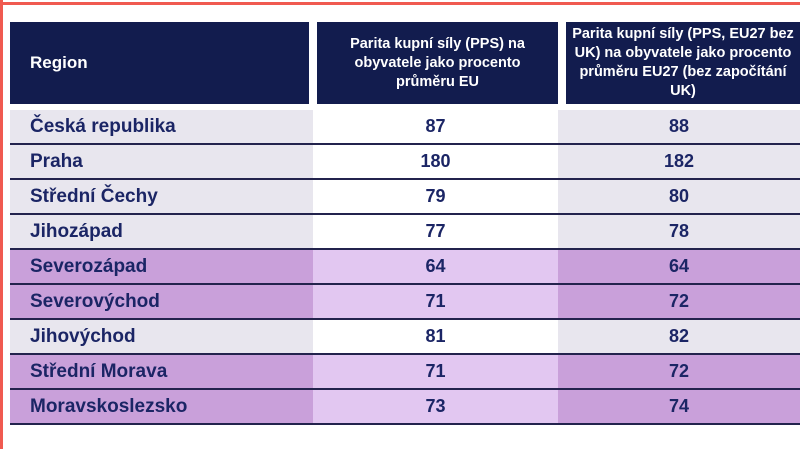 The height and width of the screenshot is (449, 800). Describe the element at coordinates (95, 301) in the screenshot. I see `region-label: Severovýchod` at that location.